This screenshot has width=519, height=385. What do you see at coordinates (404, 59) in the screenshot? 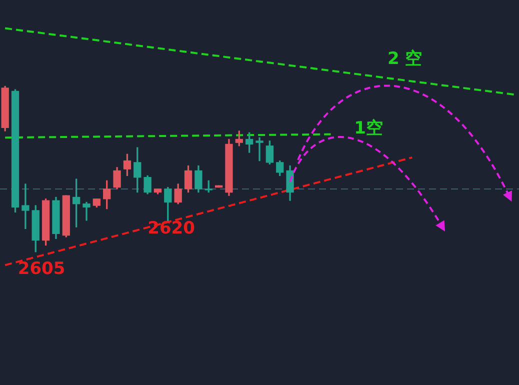
I see `text: 2 空` at bounding box center [404, 59].